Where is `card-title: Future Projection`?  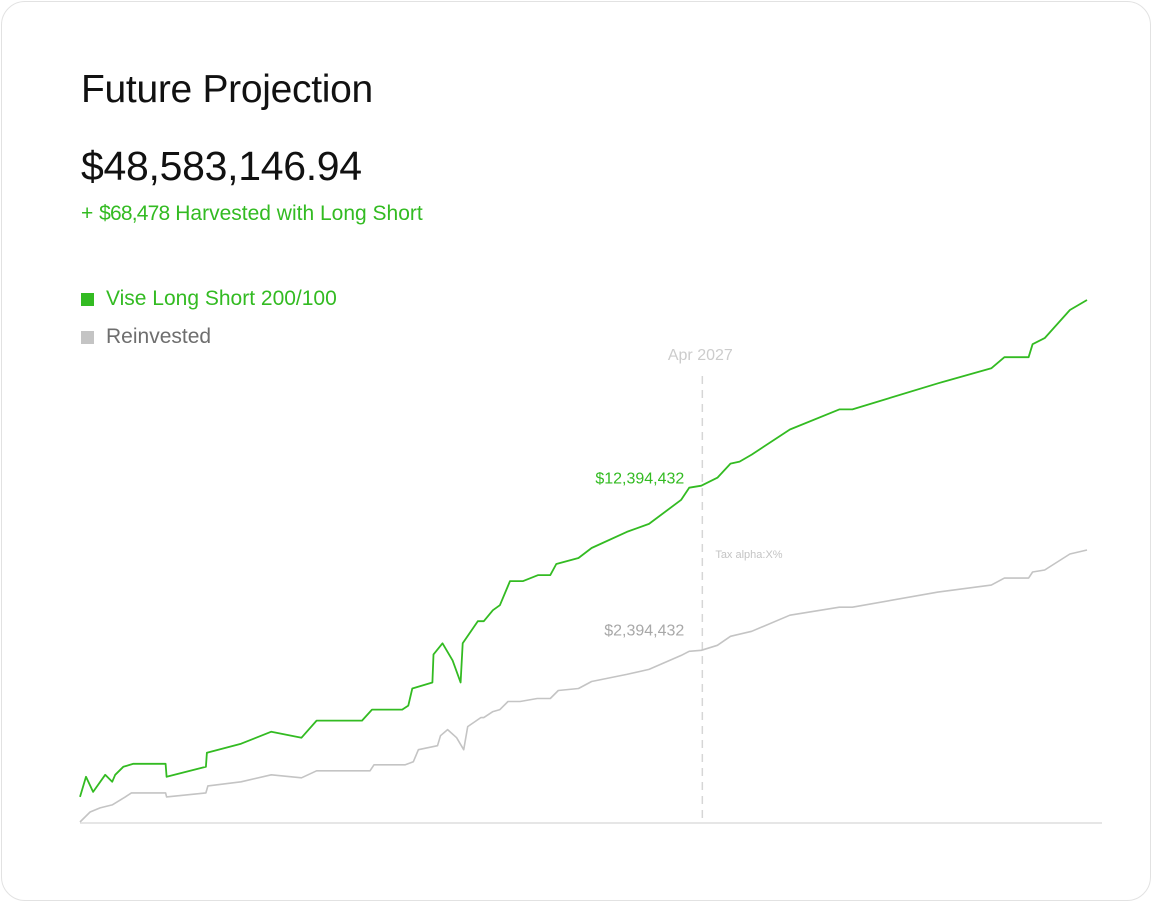 card-title: Future Projection is located at coordinates (227, 89).